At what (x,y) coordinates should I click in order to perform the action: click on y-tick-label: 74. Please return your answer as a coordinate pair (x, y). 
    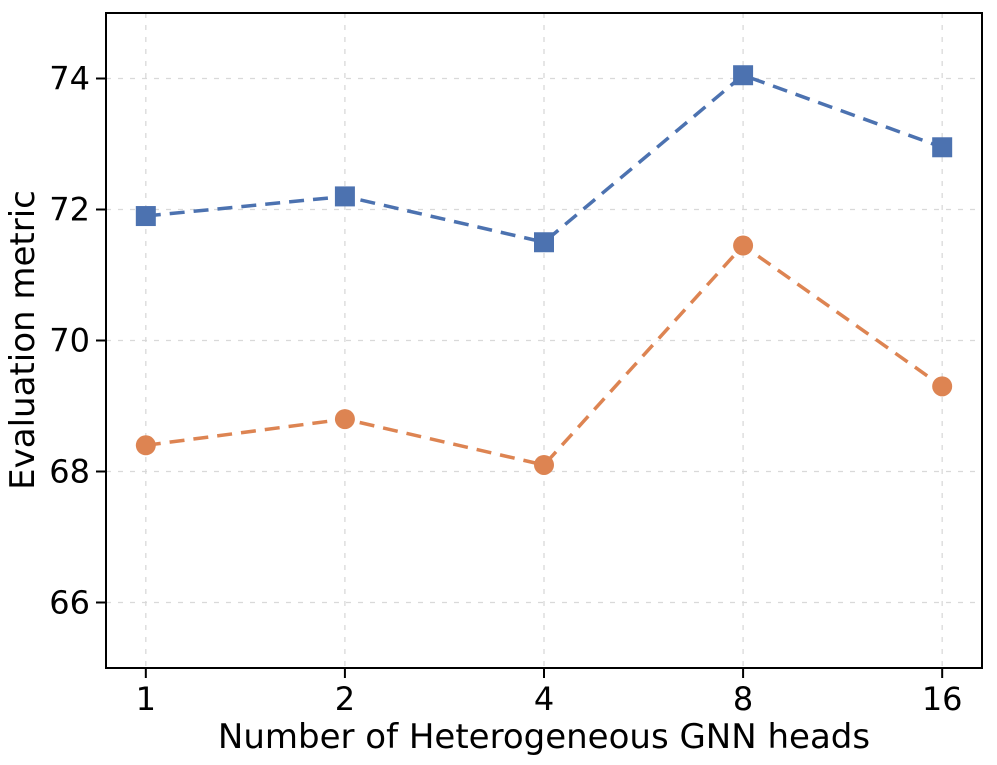
    Looking at the image, I should click on (69, 79).